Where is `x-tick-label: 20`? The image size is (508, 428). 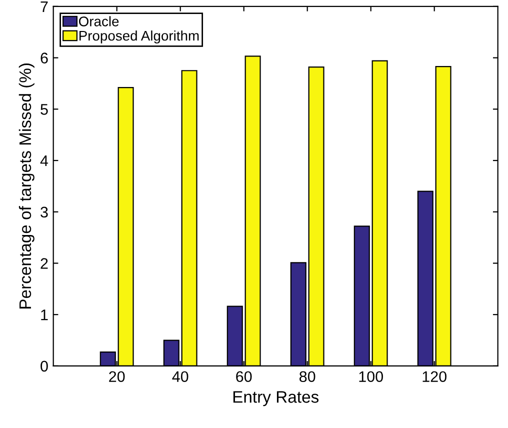
x-tick-label: 20 is located at coordinates (117, 376).